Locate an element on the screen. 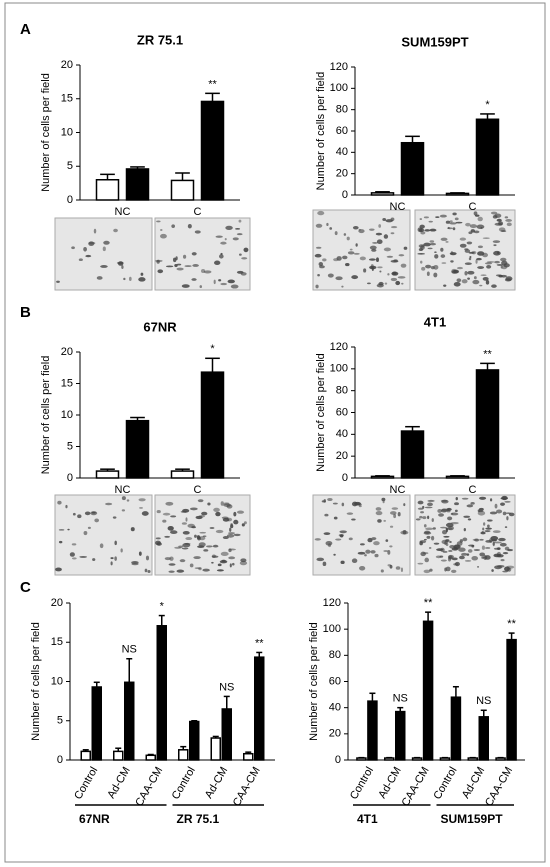 Image resolution: width=550 pixels, height=867 pixels. annotation: NS is located at coordinates (226, 687).